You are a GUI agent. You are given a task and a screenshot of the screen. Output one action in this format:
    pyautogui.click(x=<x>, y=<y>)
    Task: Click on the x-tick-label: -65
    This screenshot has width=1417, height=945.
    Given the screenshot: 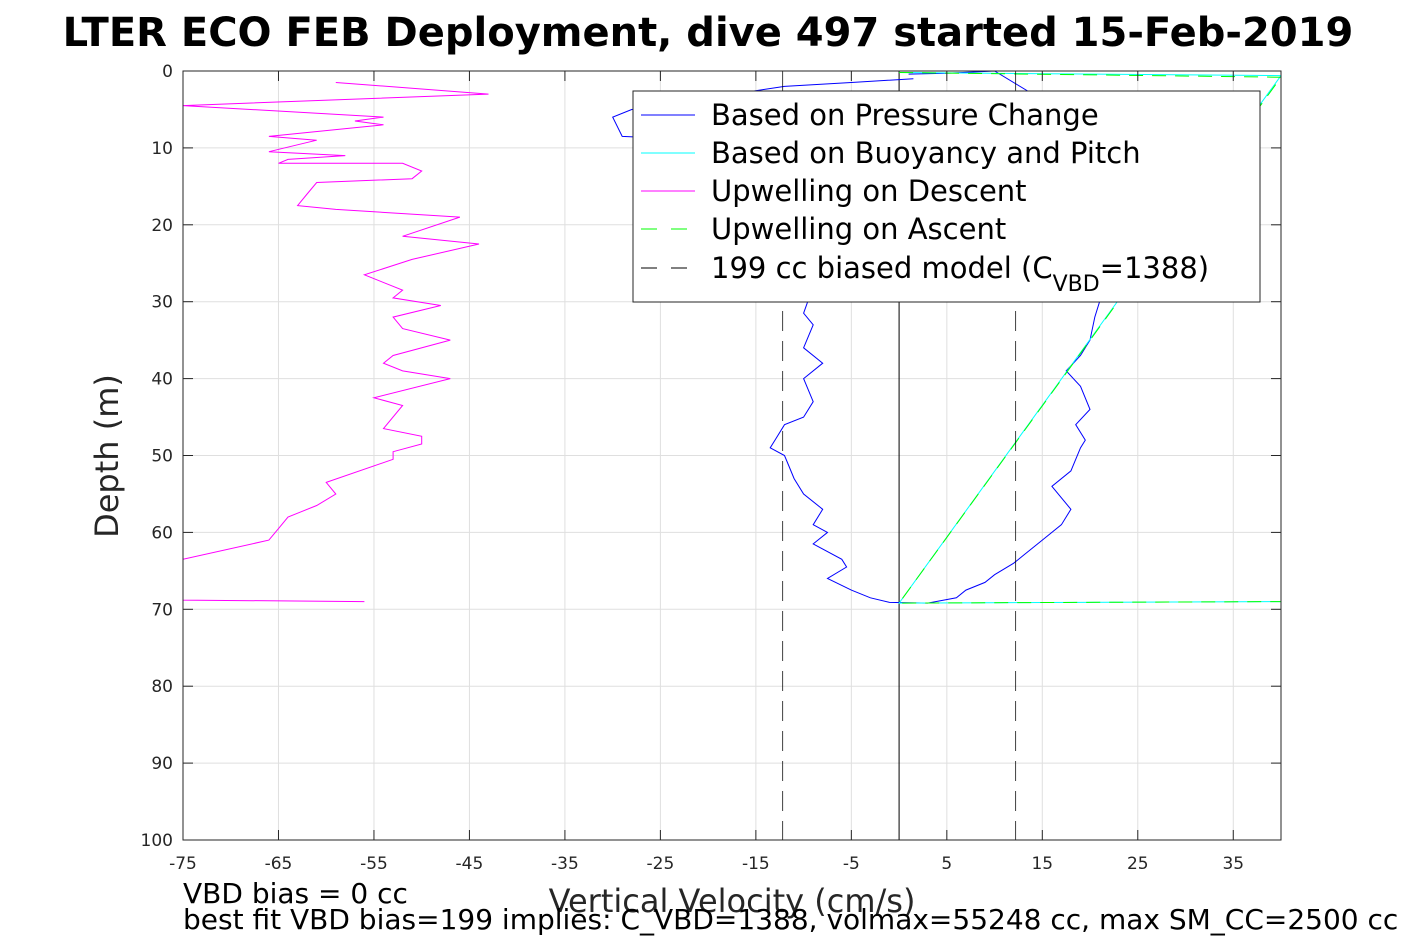 What is the action you would take?
    pyautogui.click(x=279, y=864)
    